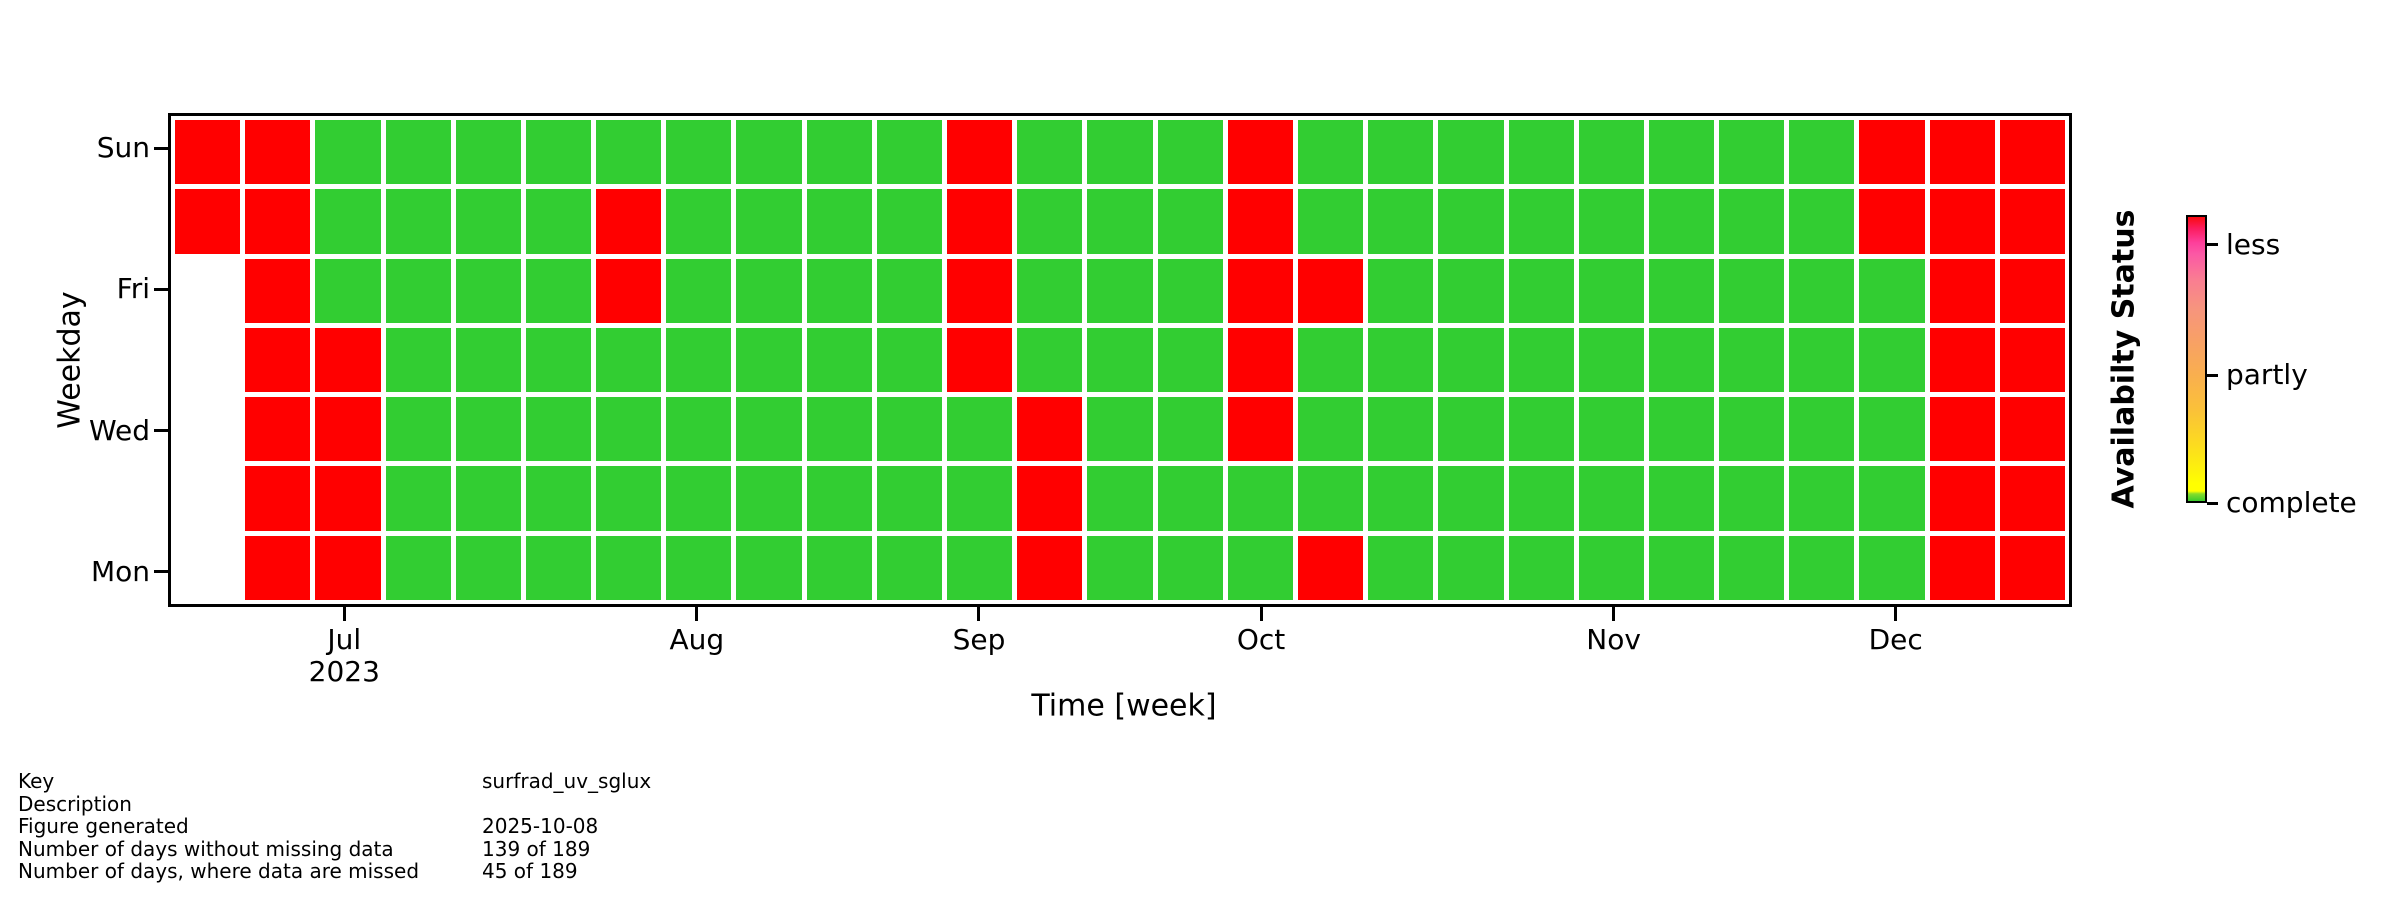 The width and height of the screenshot is (2400, 900). I want to click on x-tick-label: Nov, so click(1613, 639).